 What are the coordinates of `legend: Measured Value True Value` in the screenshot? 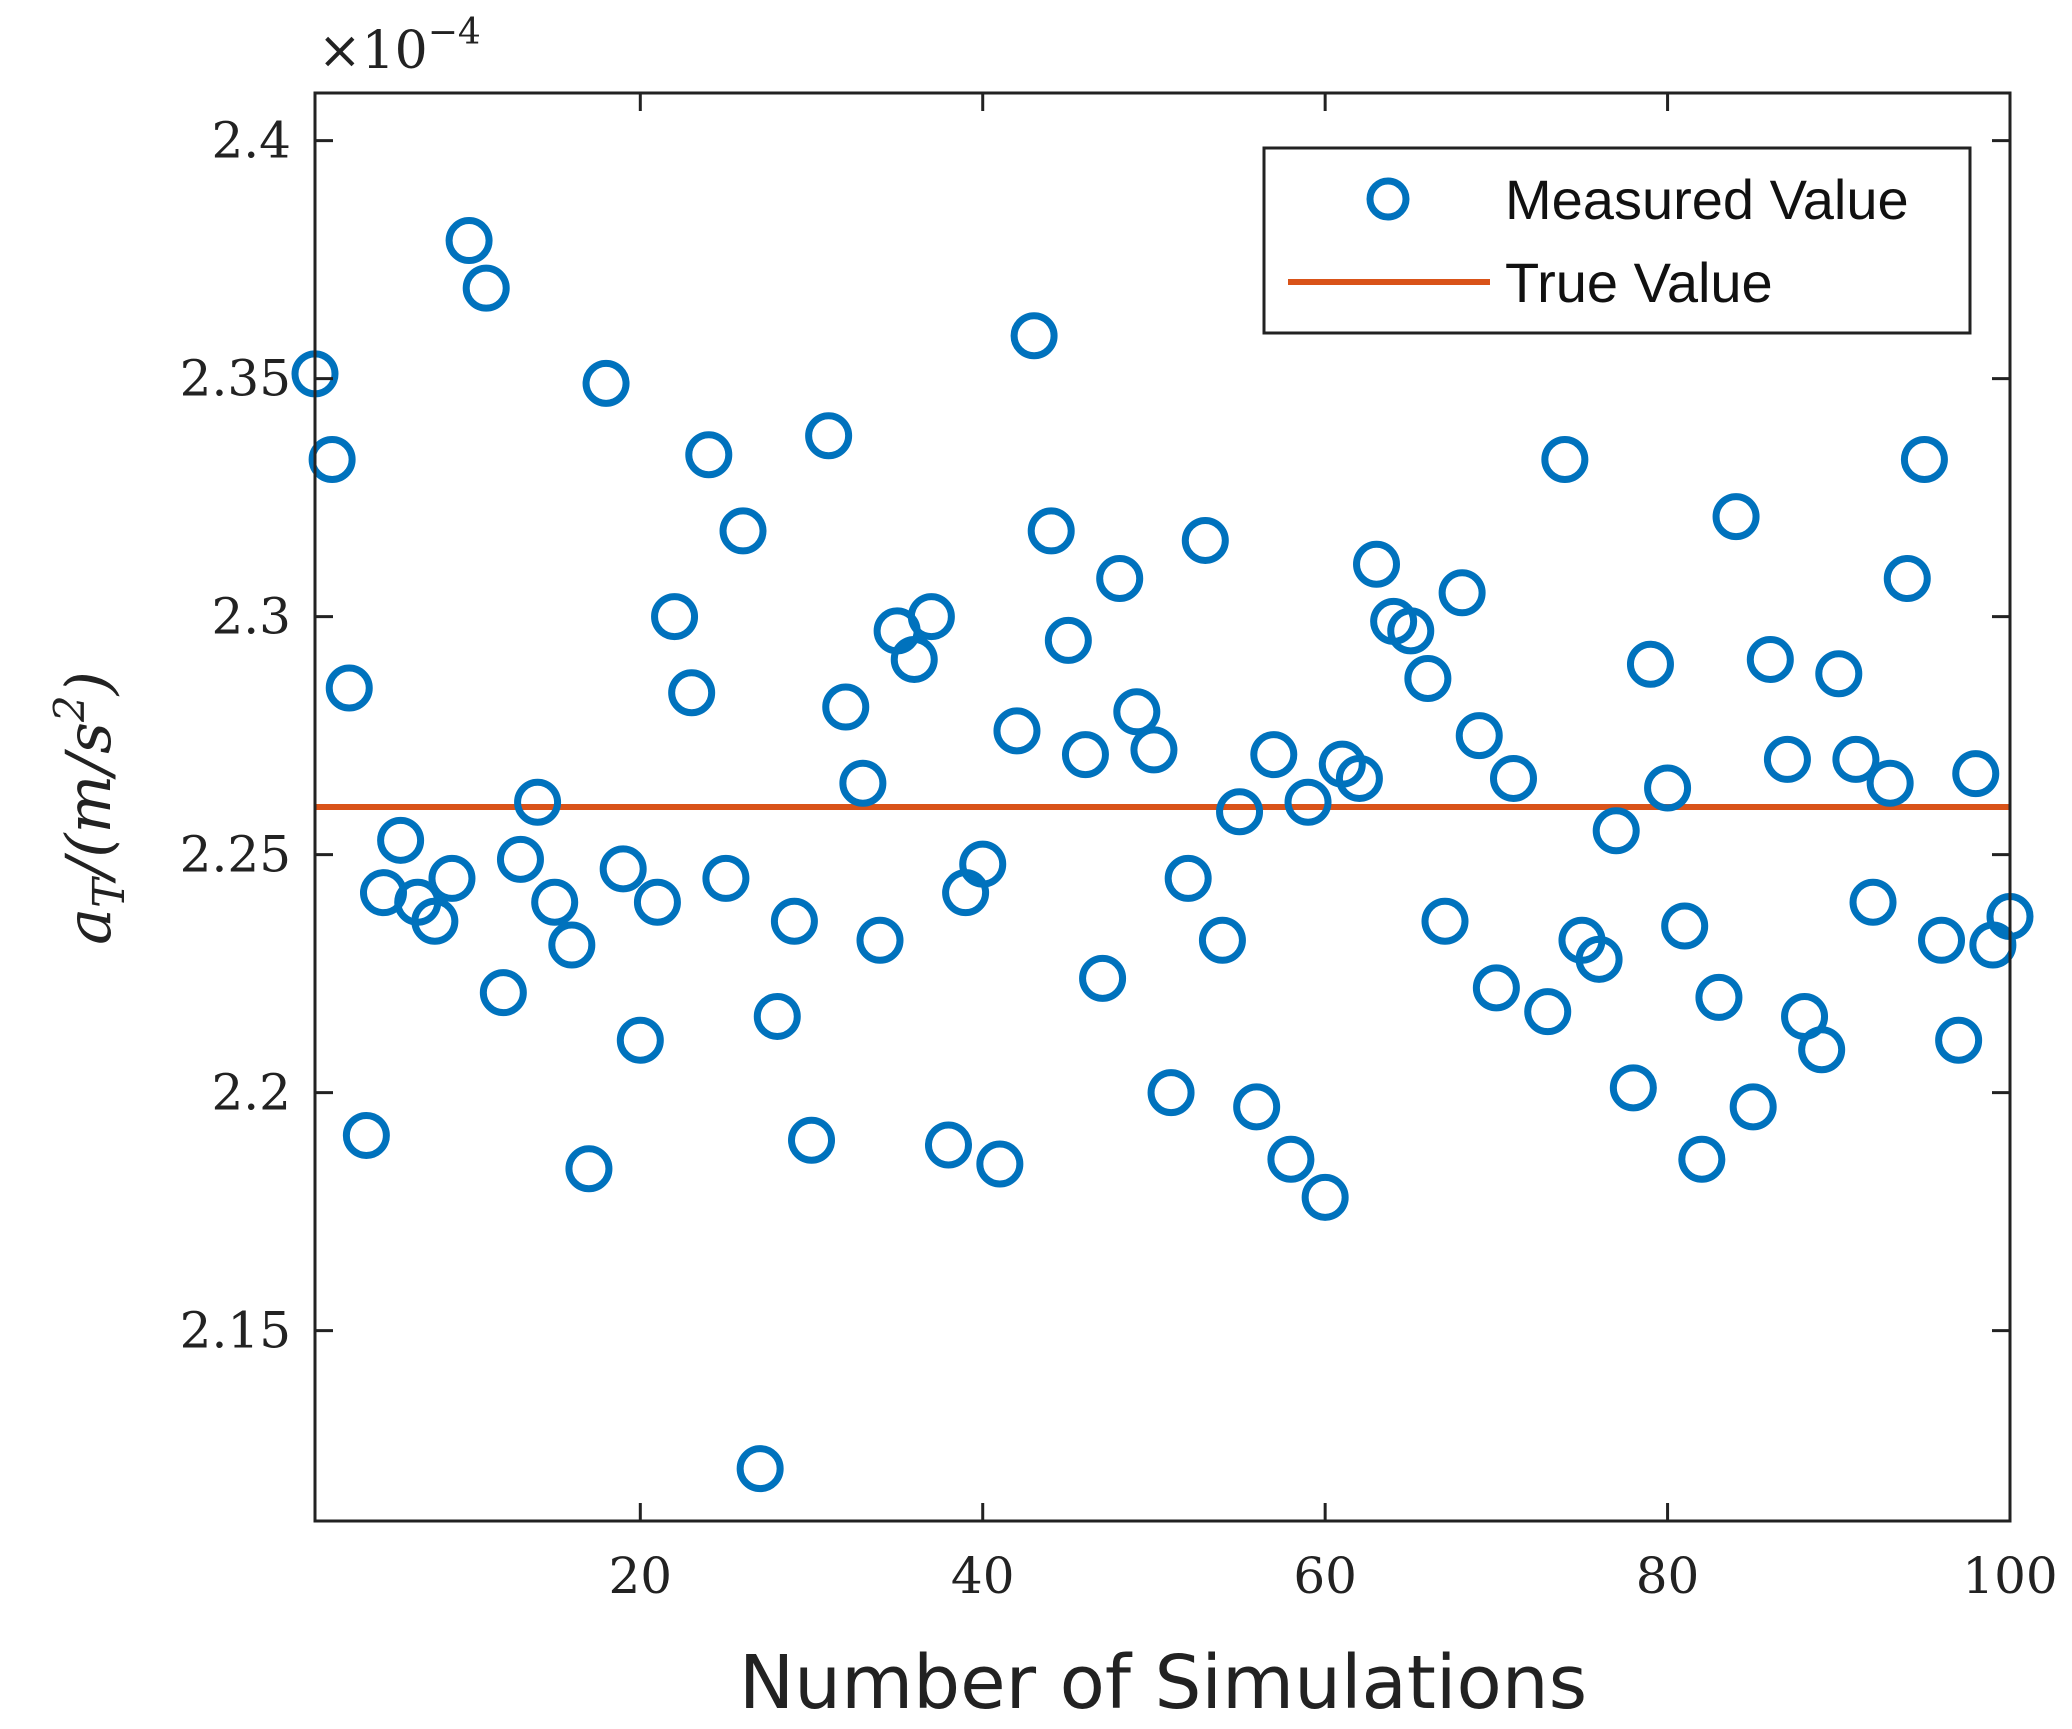 It's located at (1617, 240).